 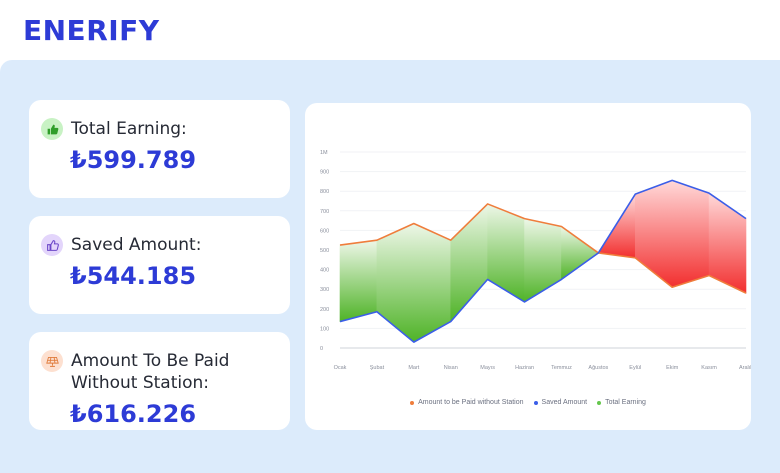 What do you see at coordinates (324, 173) in the screenshot?
I see `y-tick-label: 900` at bounding box center [324, 173].